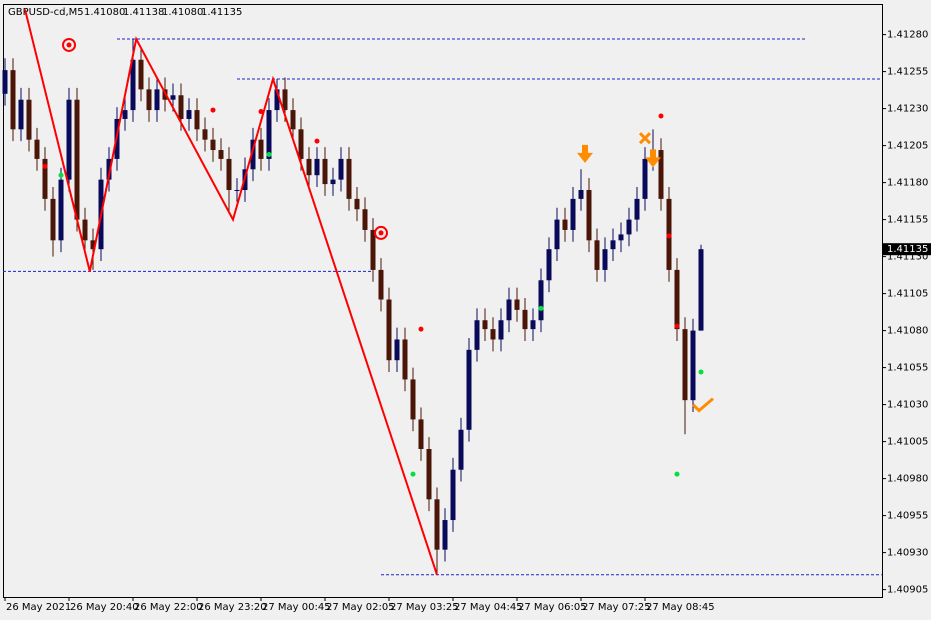 Image resolution: width=931 pixels, height=620 pixels. Describe the element at coordinates (645, 138) in the screenshot. I see `signal-cross` at that location.